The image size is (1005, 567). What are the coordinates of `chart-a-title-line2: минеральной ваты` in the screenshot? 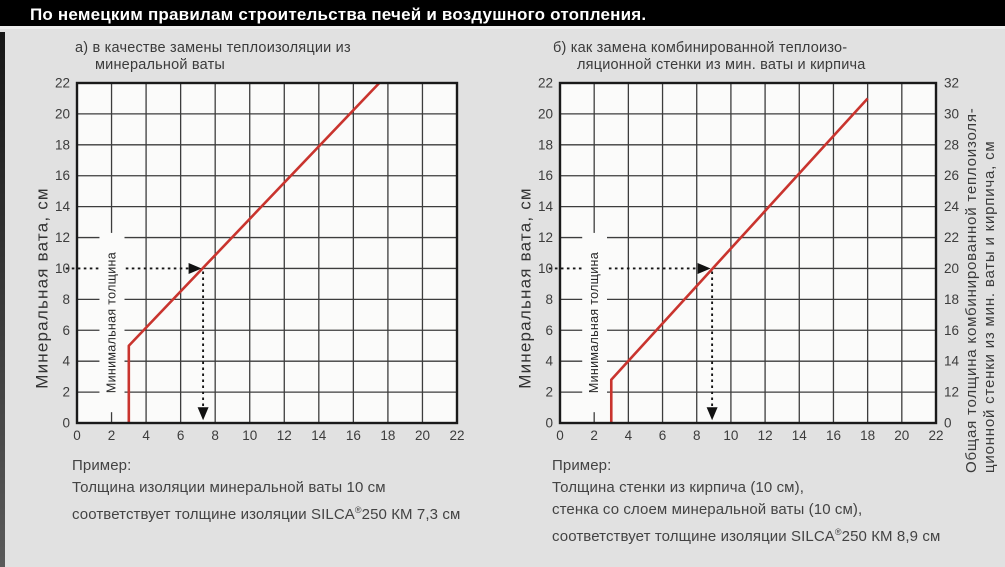 It's located at (160, 65).